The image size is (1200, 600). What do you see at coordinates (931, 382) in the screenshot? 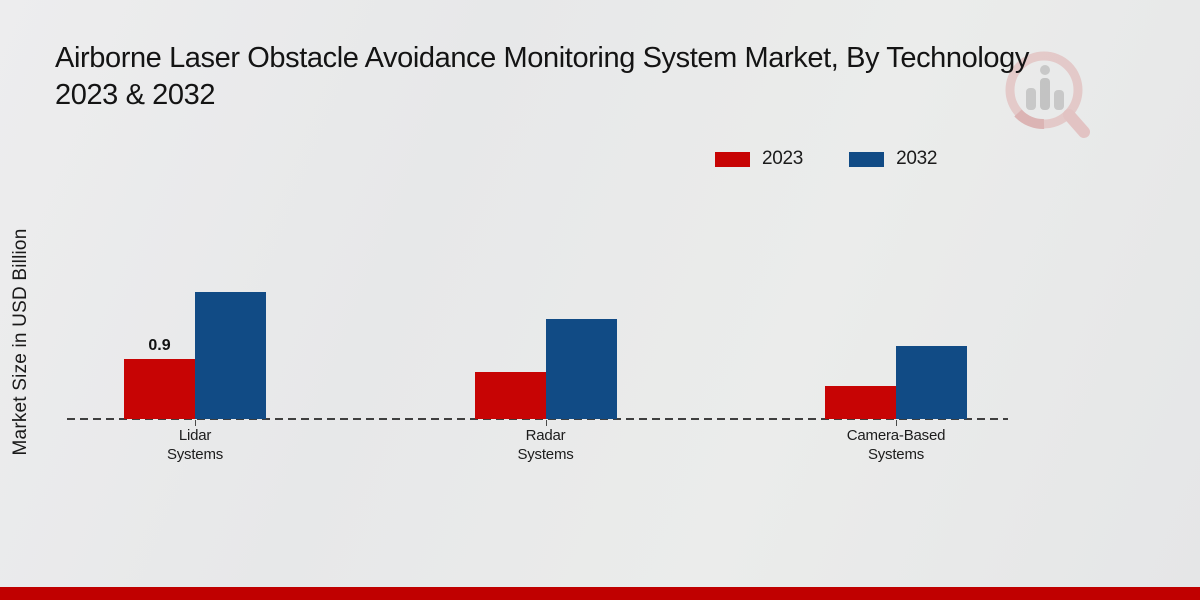
I see `bar-2032-camera-based-systems` at bounding box center [931, 382].